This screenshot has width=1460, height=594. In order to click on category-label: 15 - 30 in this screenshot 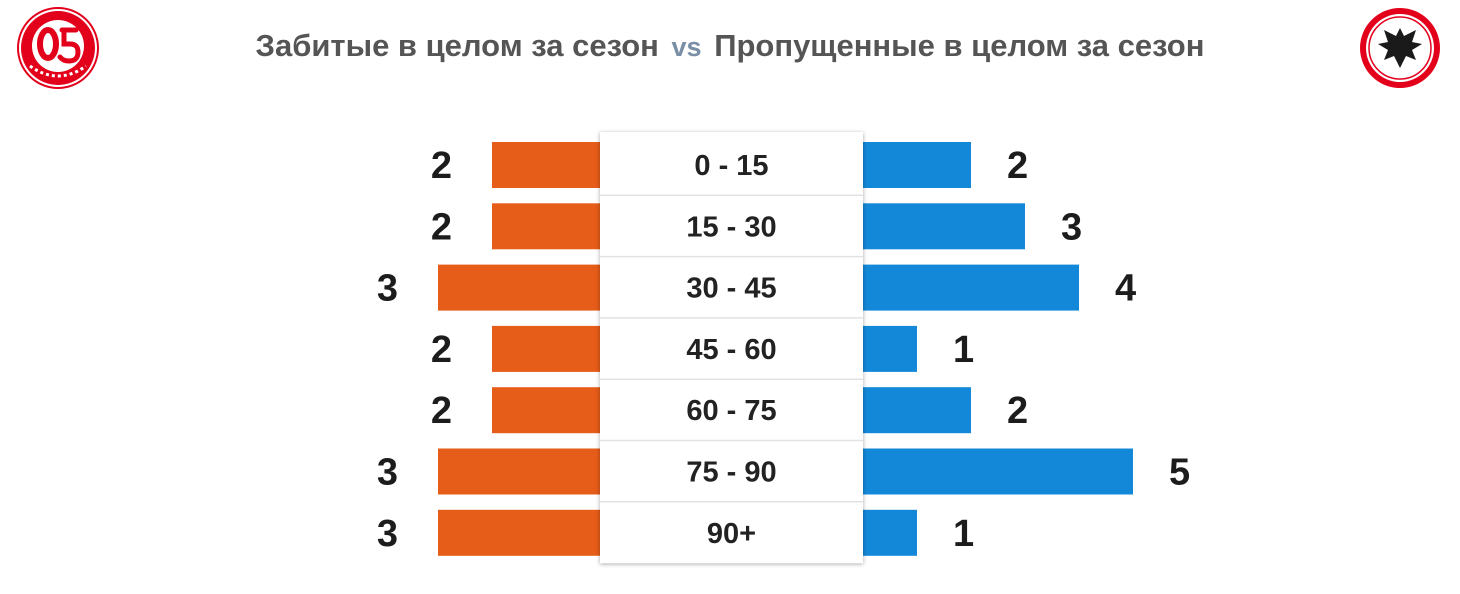, I will do `click(731, 227)`.